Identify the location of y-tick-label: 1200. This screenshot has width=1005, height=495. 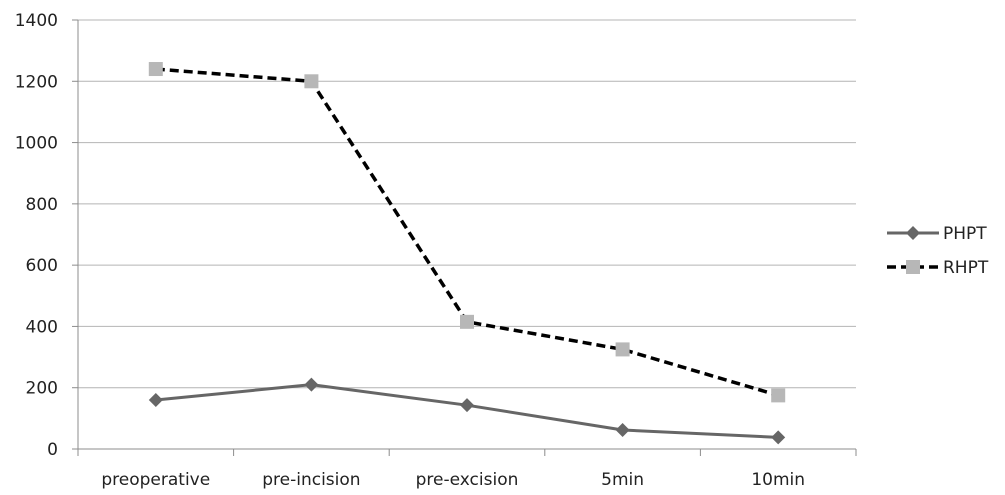
(36, 82).